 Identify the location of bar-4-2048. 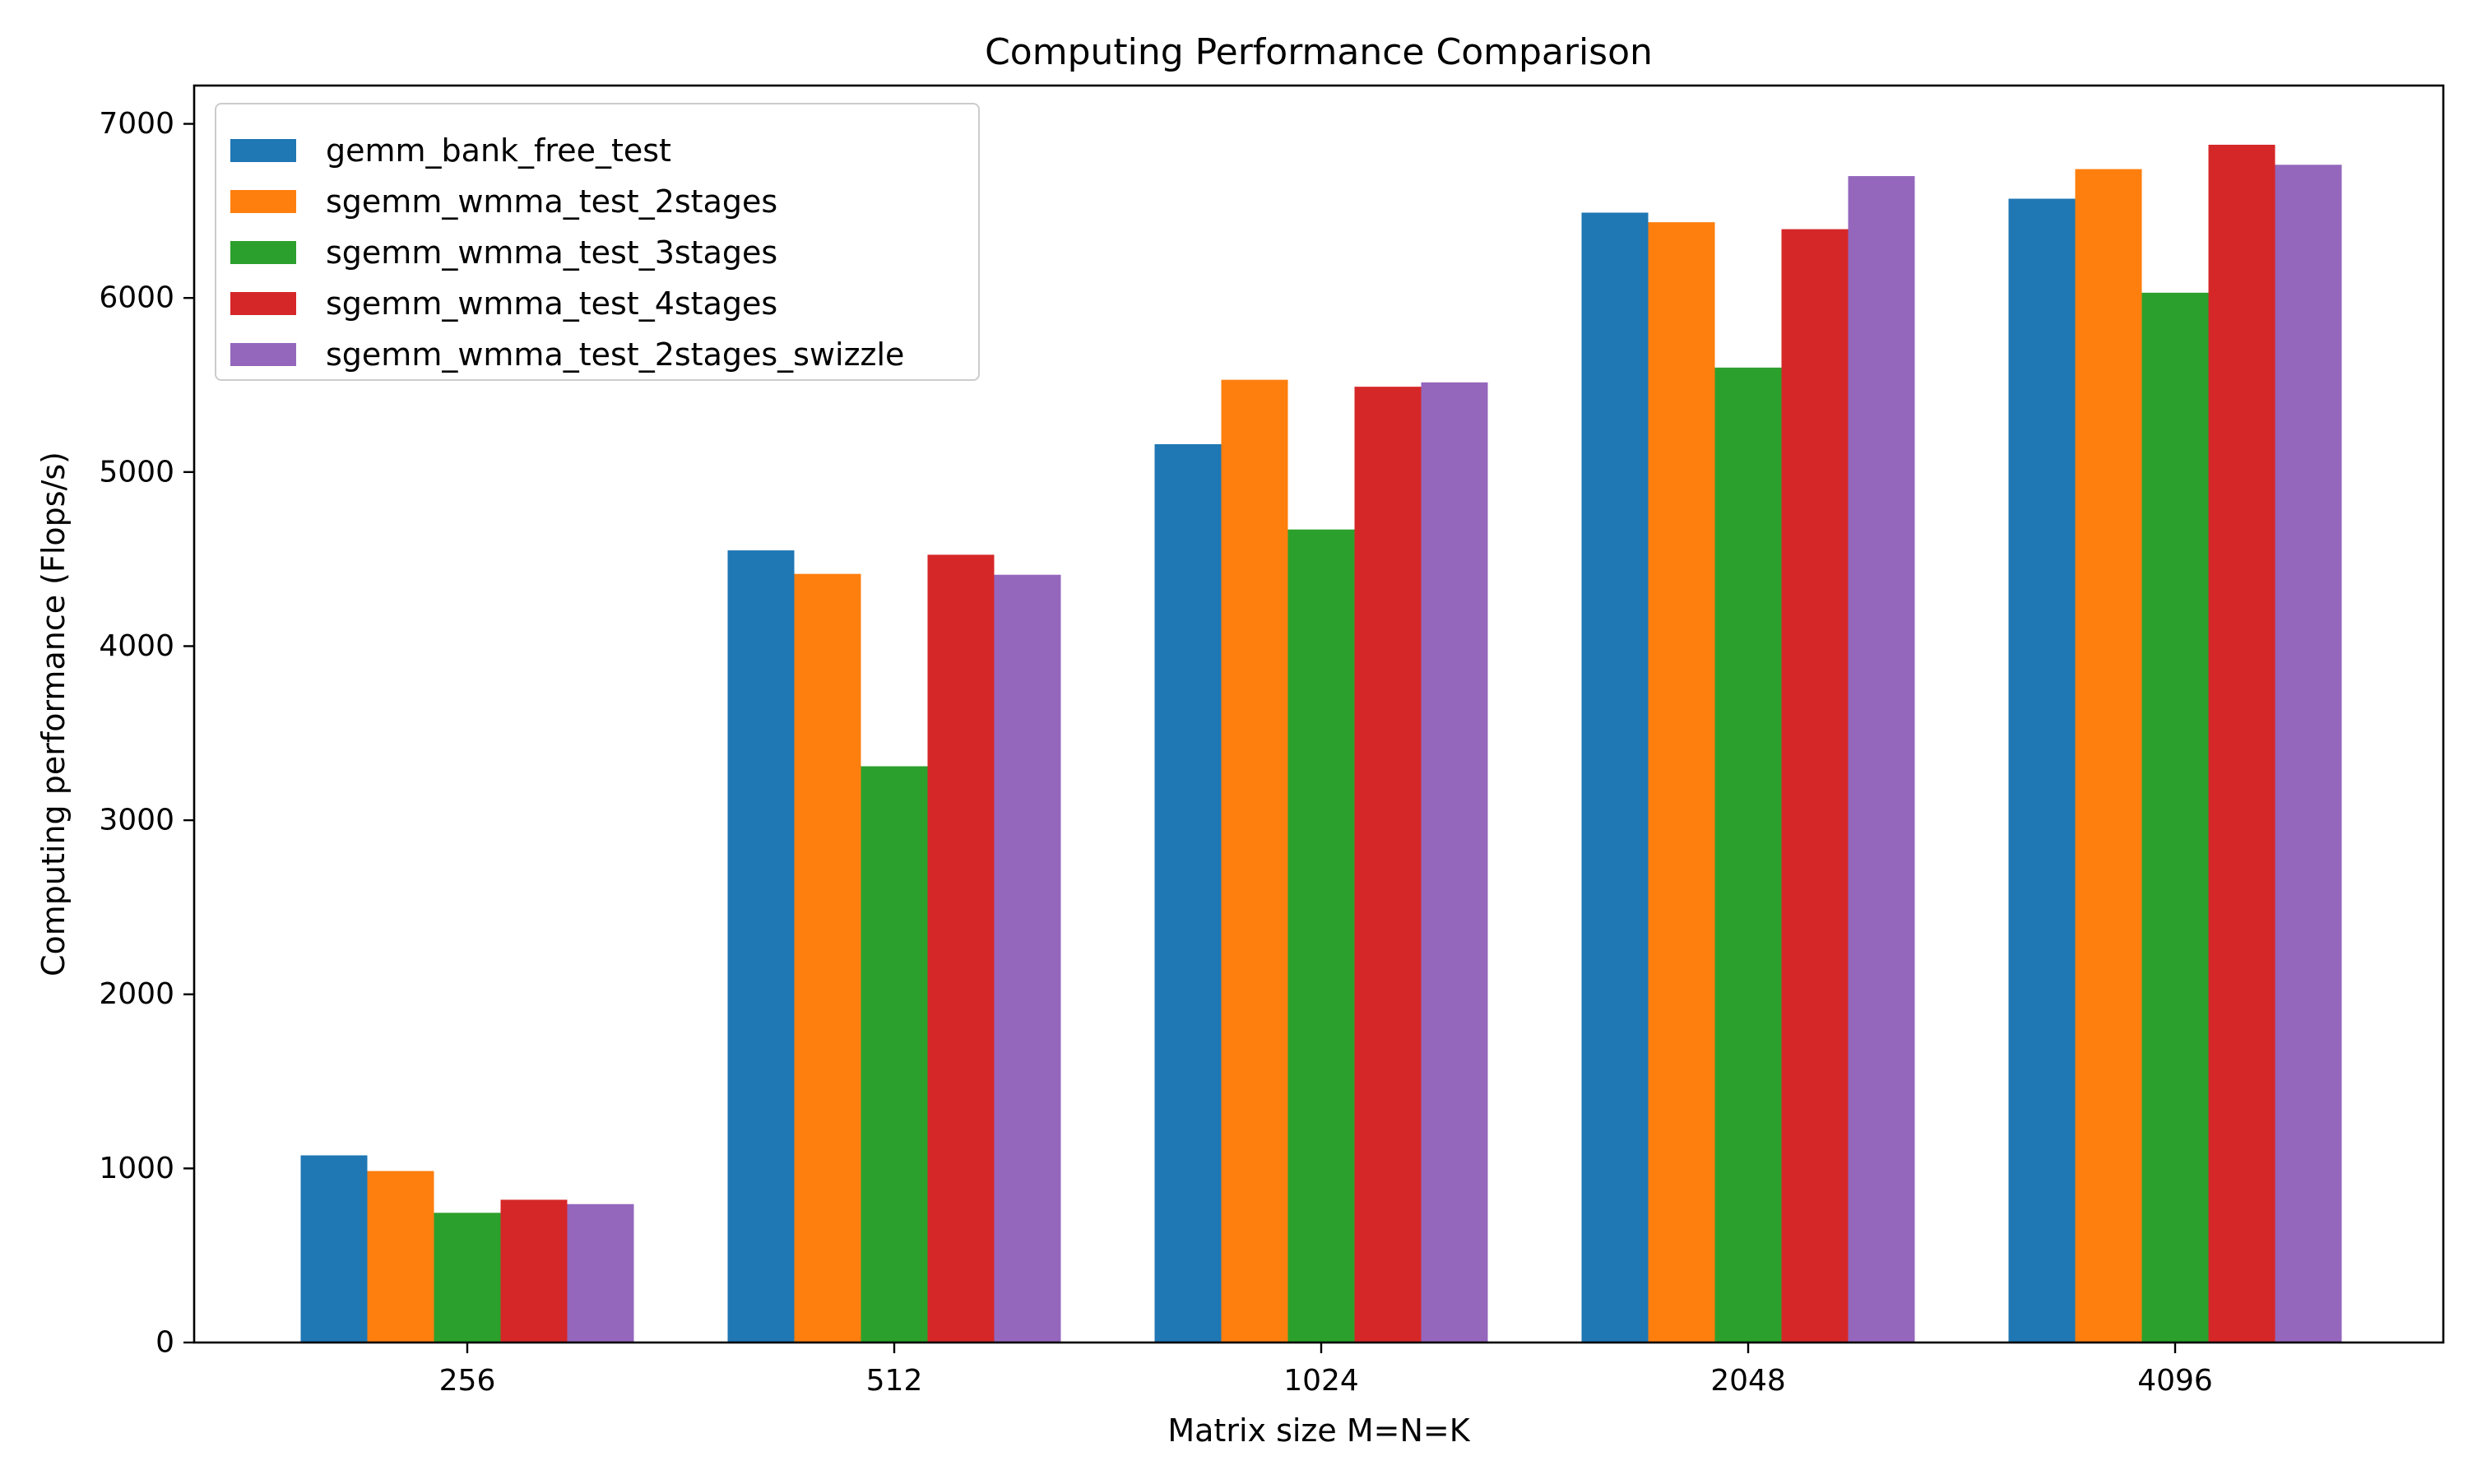
(1815, 786).